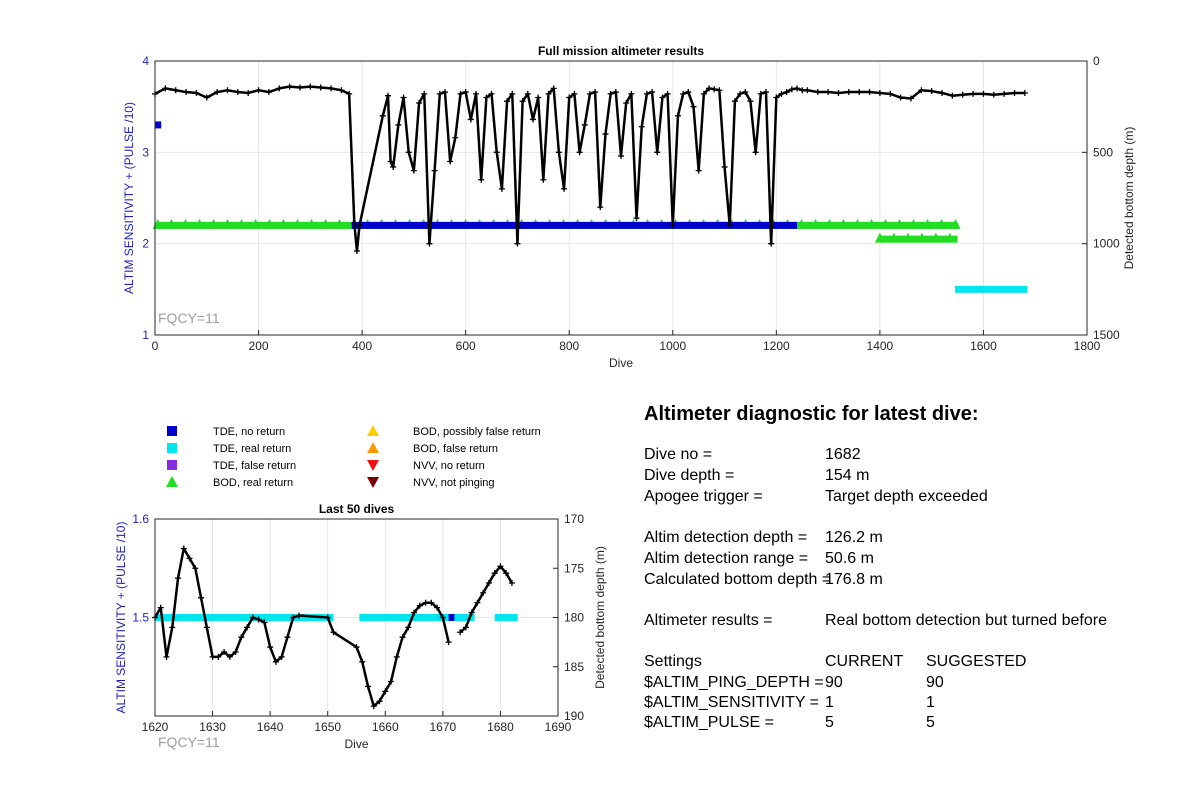  What do you see at coordinates (249, 432) in the screenshot?
I see `legend-label: TDE, no return` at bounding box center [249, 432].